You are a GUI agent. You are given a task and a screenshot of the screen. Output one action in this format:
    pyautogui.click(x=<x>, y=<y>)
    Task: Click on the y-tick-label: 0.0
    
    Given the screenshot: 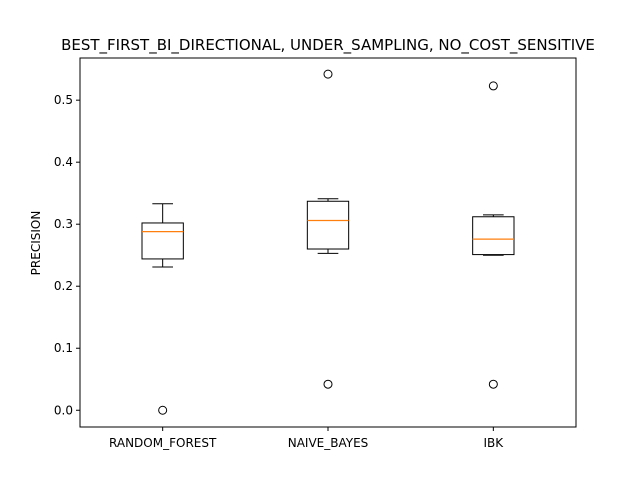 What is the action you would take?
    pyautogui.click(x=63, y=410)
    